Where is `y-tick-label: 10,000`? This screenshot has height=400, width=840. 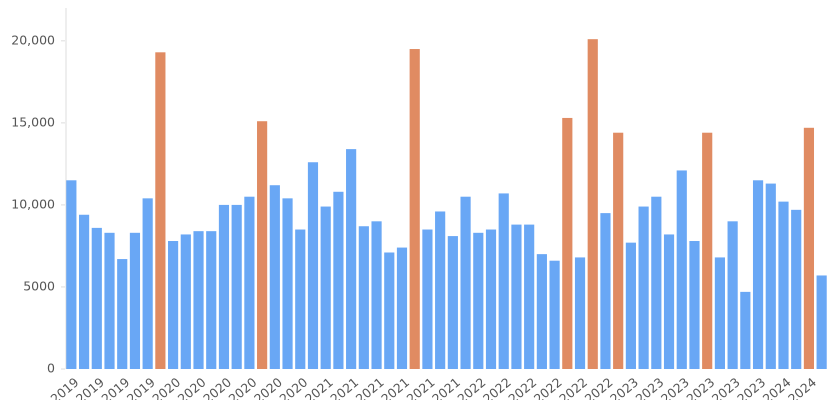
y-tick-label: 10,000 is located at coordinates (33, 203).